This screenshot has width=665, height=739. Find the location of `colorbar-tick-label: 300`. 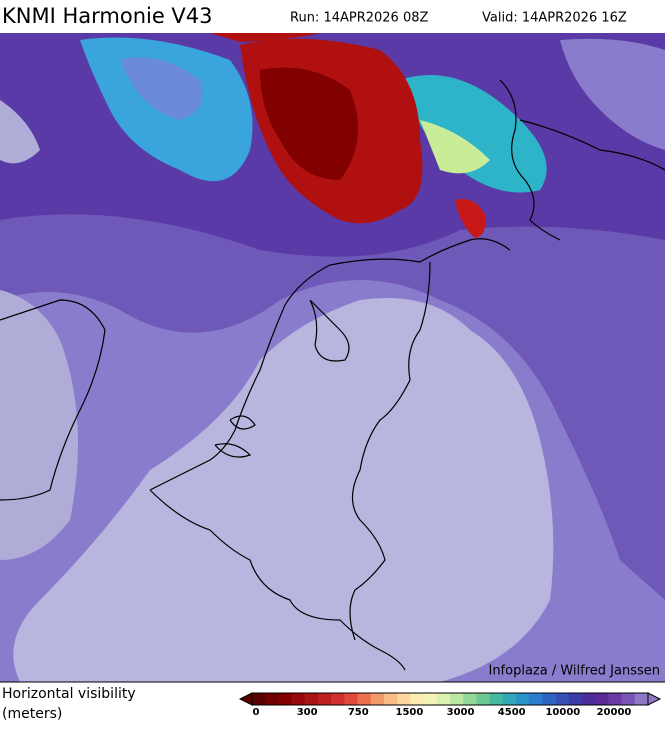

colorbar-tick-label: 300 is located at coordinates (307, 712).